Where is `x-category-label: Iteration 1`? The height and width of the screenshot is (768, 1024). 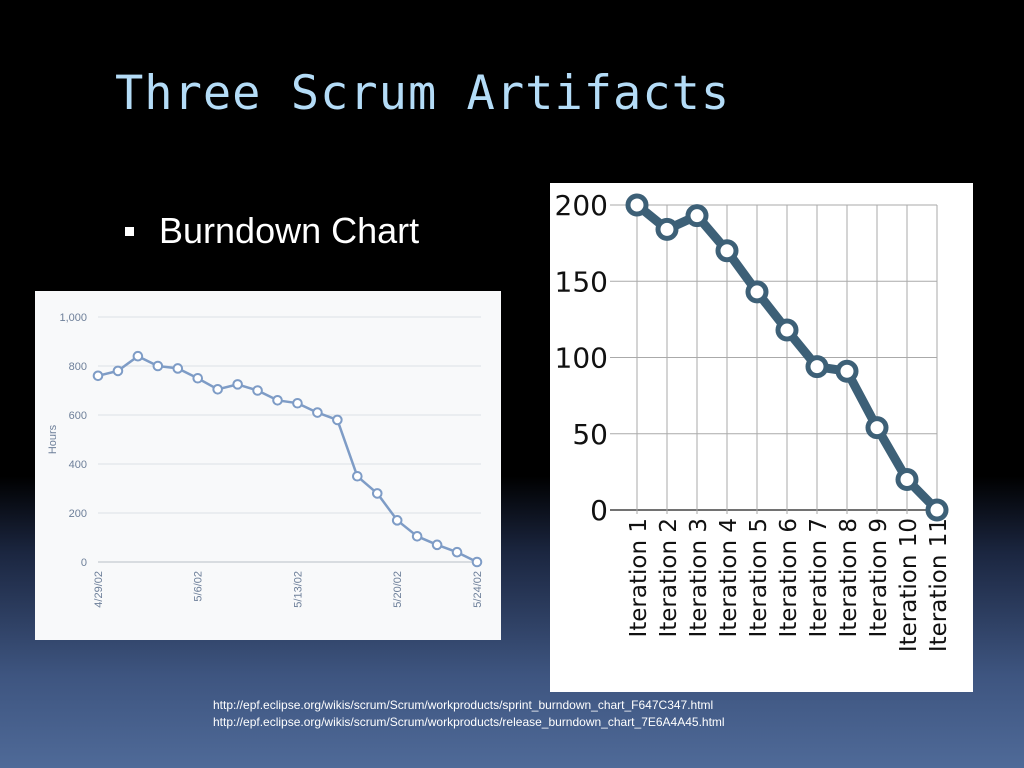
x-category-label: Iteration 1 is located at coordinates (639, 578).